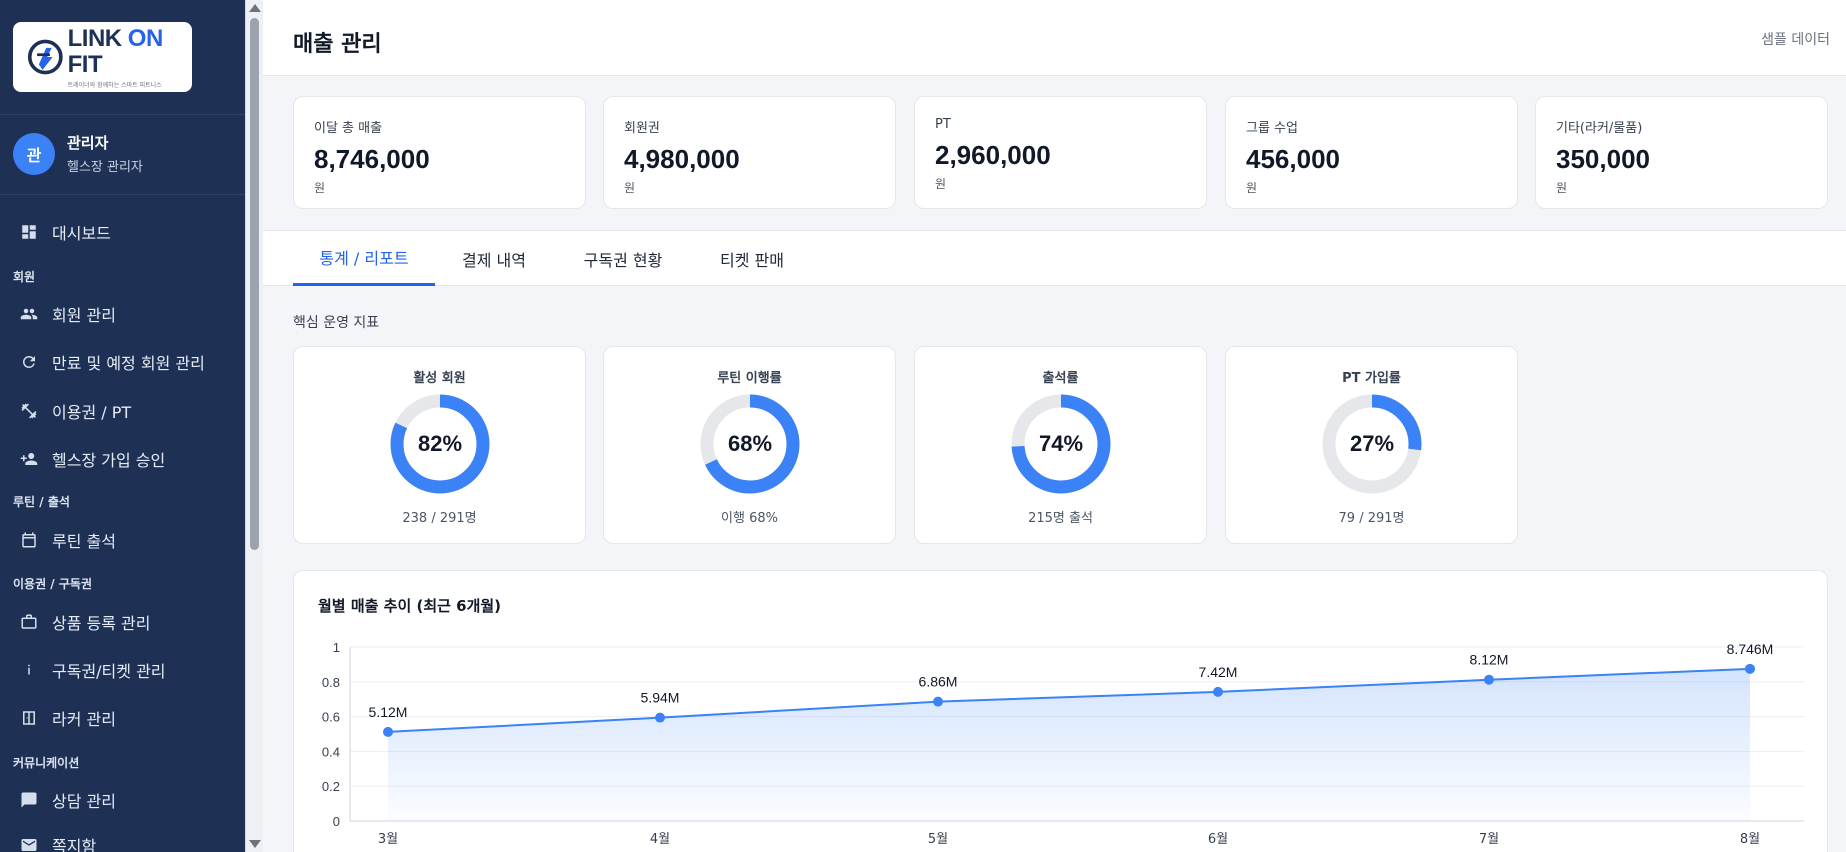 The width and height of the screenshot is (1846, 852). What do you see at coordinates (1218, 672) in the screenshot?
I see `data-label: 7.42M` at bounding box center [1218, 672].